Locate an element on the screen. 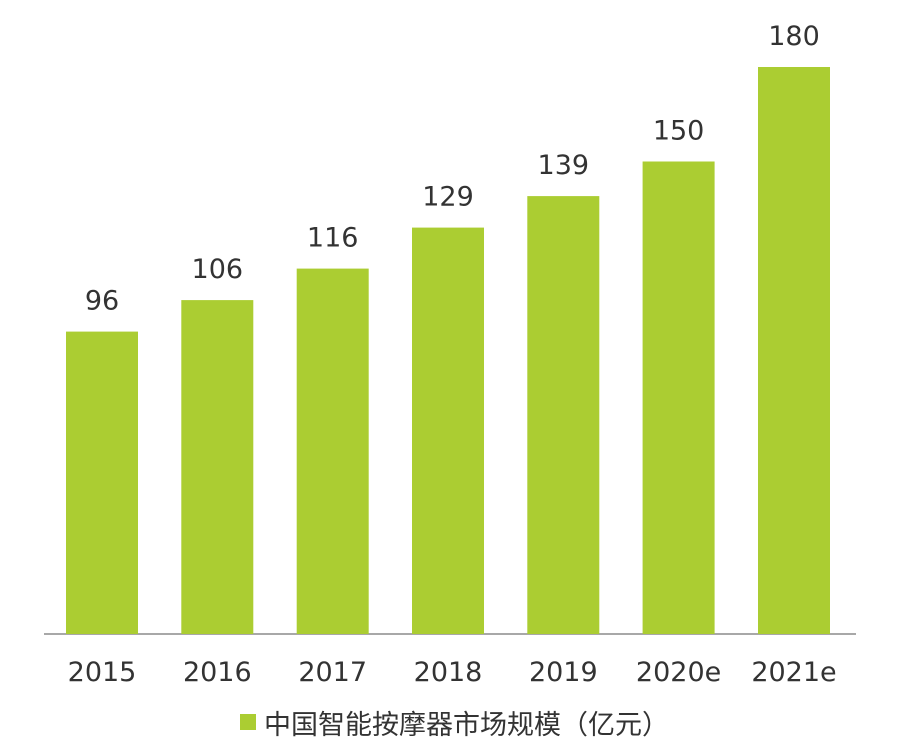 The width and height of the screenshot is (900, 755). legend-swatch is located at coordinates (248, 722).